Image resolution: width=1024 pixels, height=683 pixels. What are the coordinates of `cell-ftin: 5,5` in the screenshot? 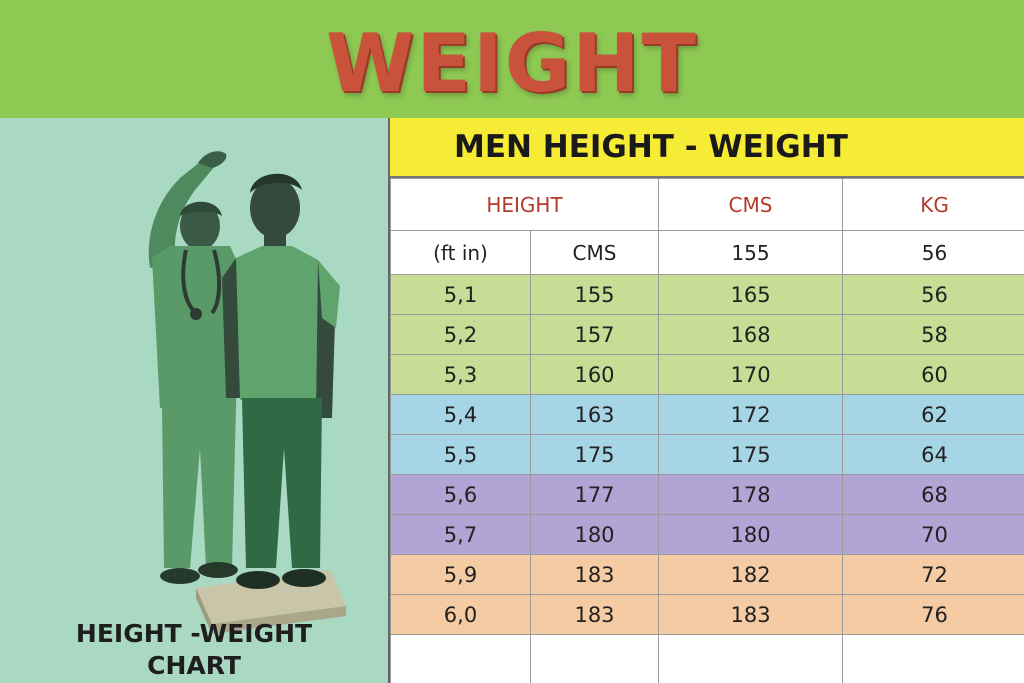 It's located at (460, 454).